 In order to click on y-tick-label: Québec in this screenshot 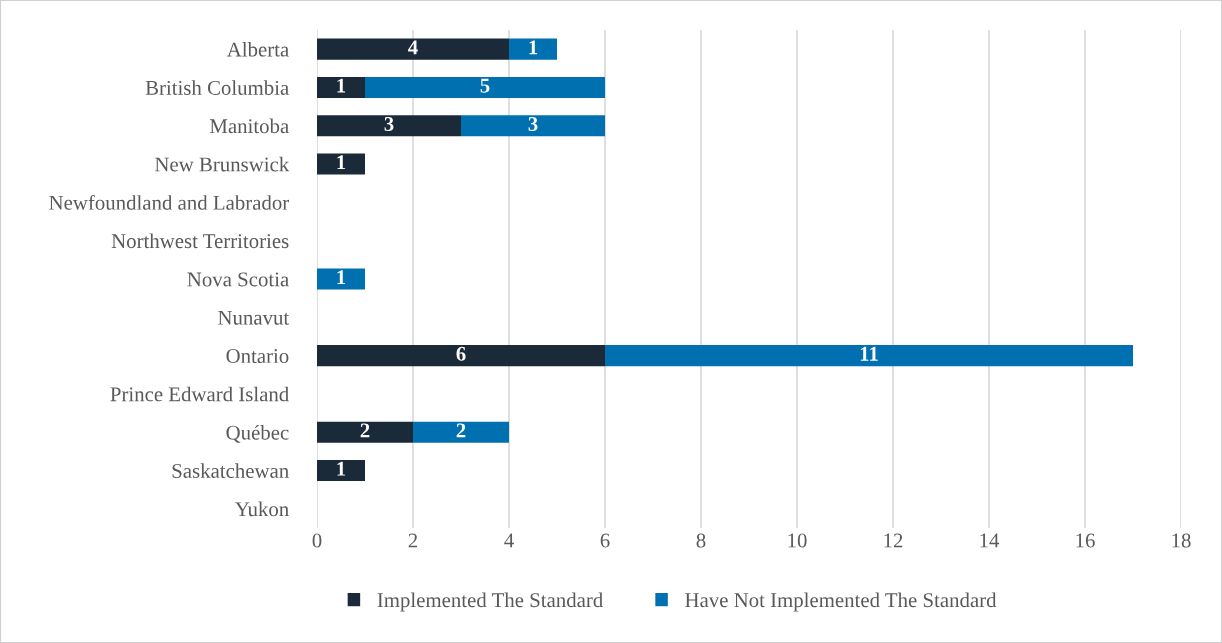, I will do `click(257, 433)`.